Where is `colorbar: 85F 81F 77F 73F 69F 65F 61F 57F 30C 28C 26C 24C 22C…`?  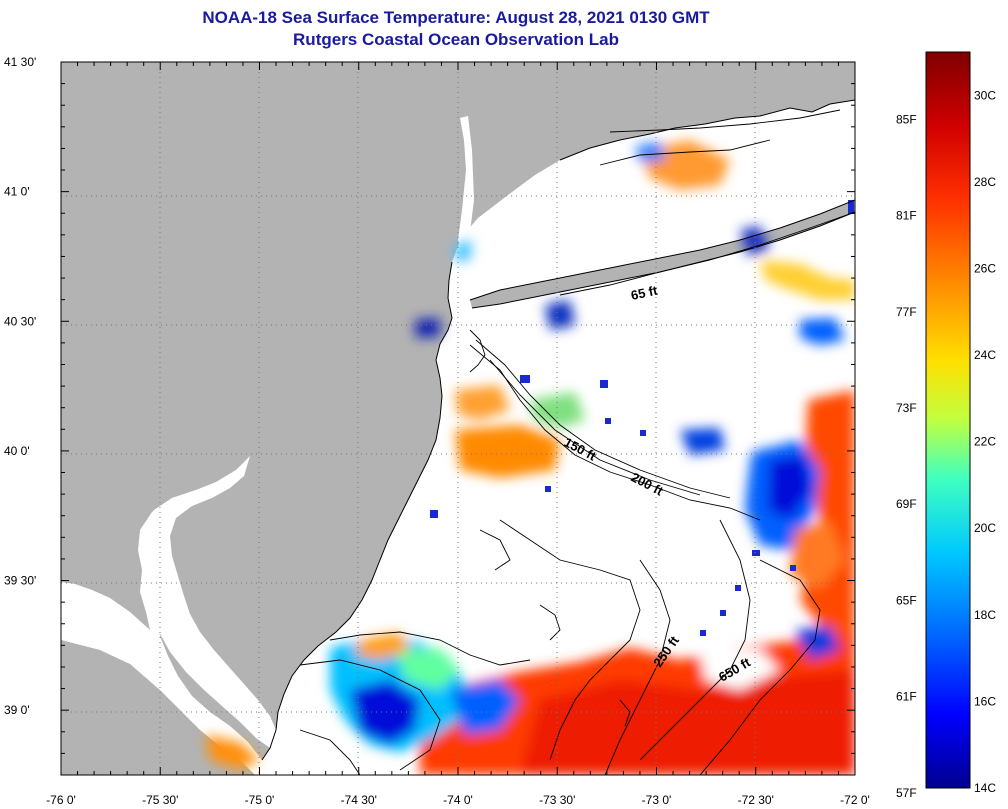
colorbar: 85F 81F 77F 73F 69F 65F 61F 57F 30C 28C 26C 24C 22C… is located at coordinates (946, 425).